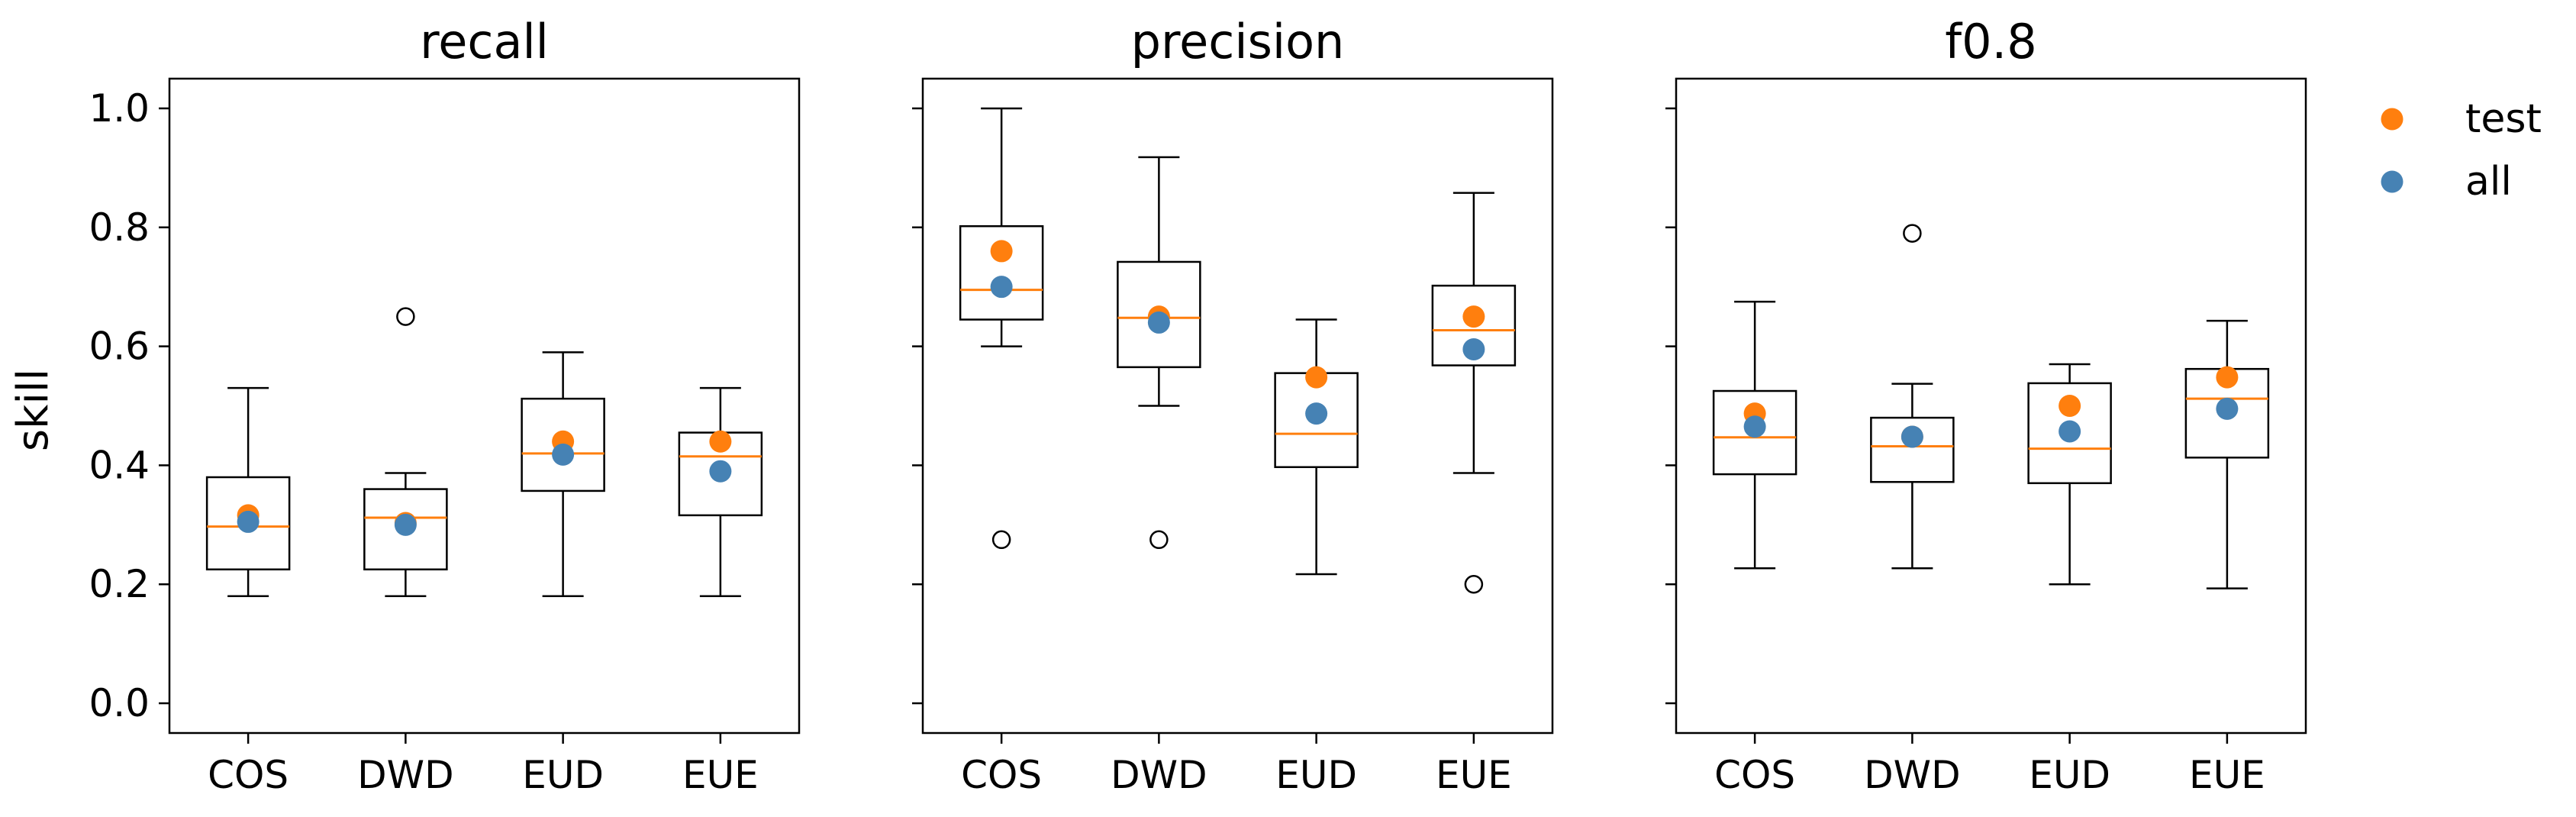 Image resolution: width=2576 pixels, height=817 pixels. Describe the element at coordinates (1238, 41) in the screenshot. I see `panel-title: precision` at that location.